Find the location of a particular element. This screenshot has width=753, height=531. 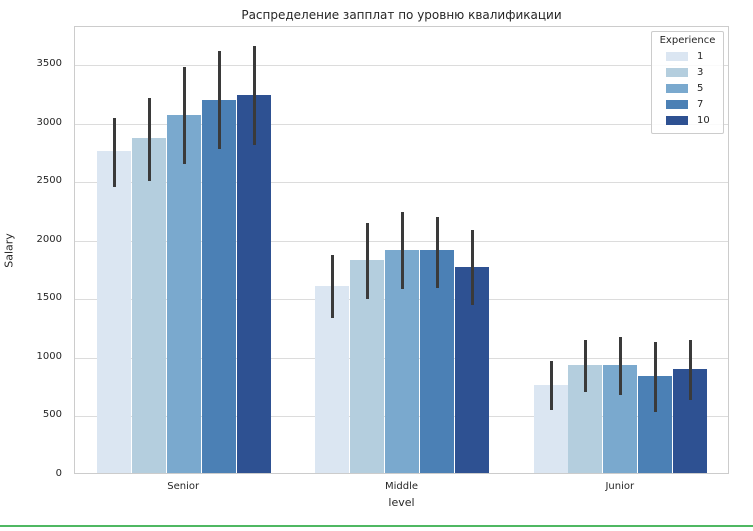

y-tick-1000: 1000 is located at coordinates (49, 356).